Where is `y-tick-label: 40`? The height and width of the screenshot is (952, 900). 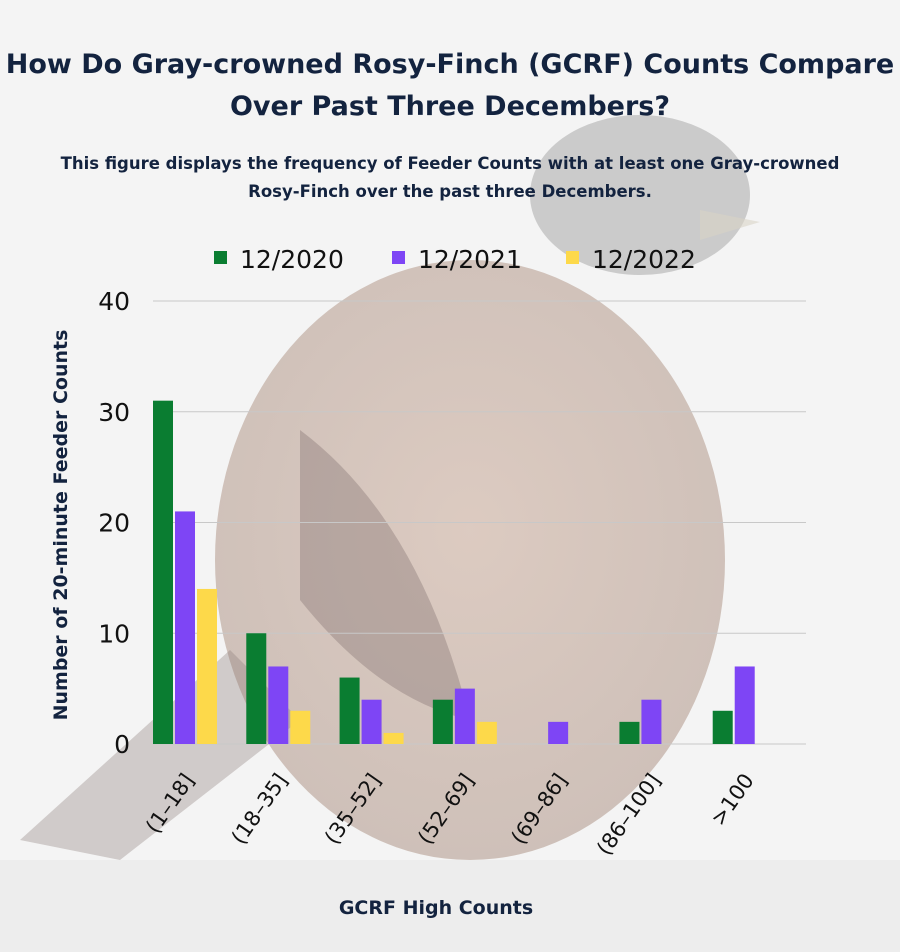 y-tick-label: 40 is located at coordinates (114, 301).